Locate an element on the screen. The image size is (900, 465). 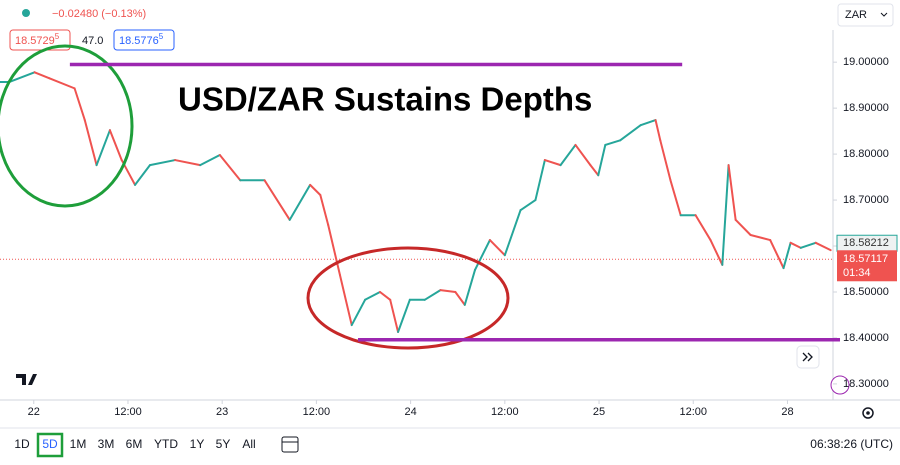
scroll-icon is located at coordinates (807, 357).